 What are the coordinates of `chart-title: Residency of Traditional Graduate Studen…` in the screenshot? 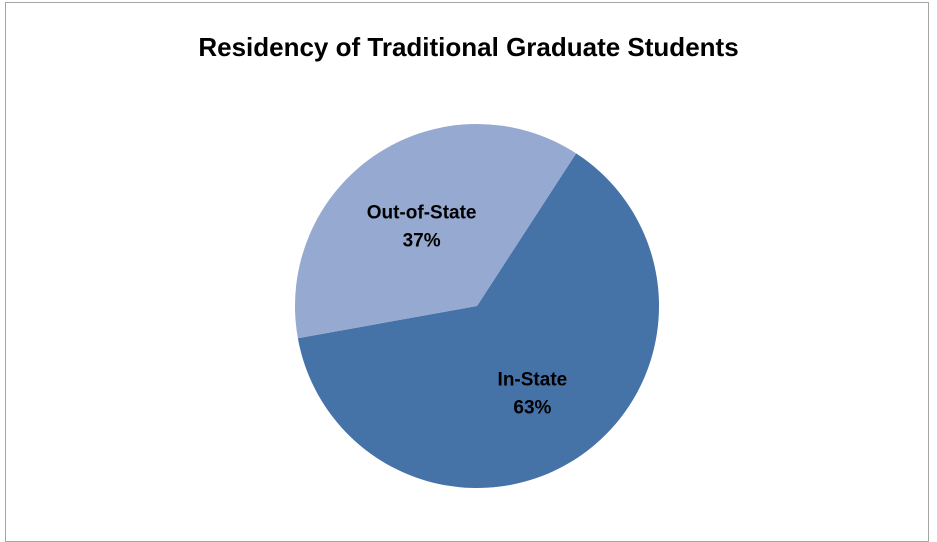 It's located at (468, 47).